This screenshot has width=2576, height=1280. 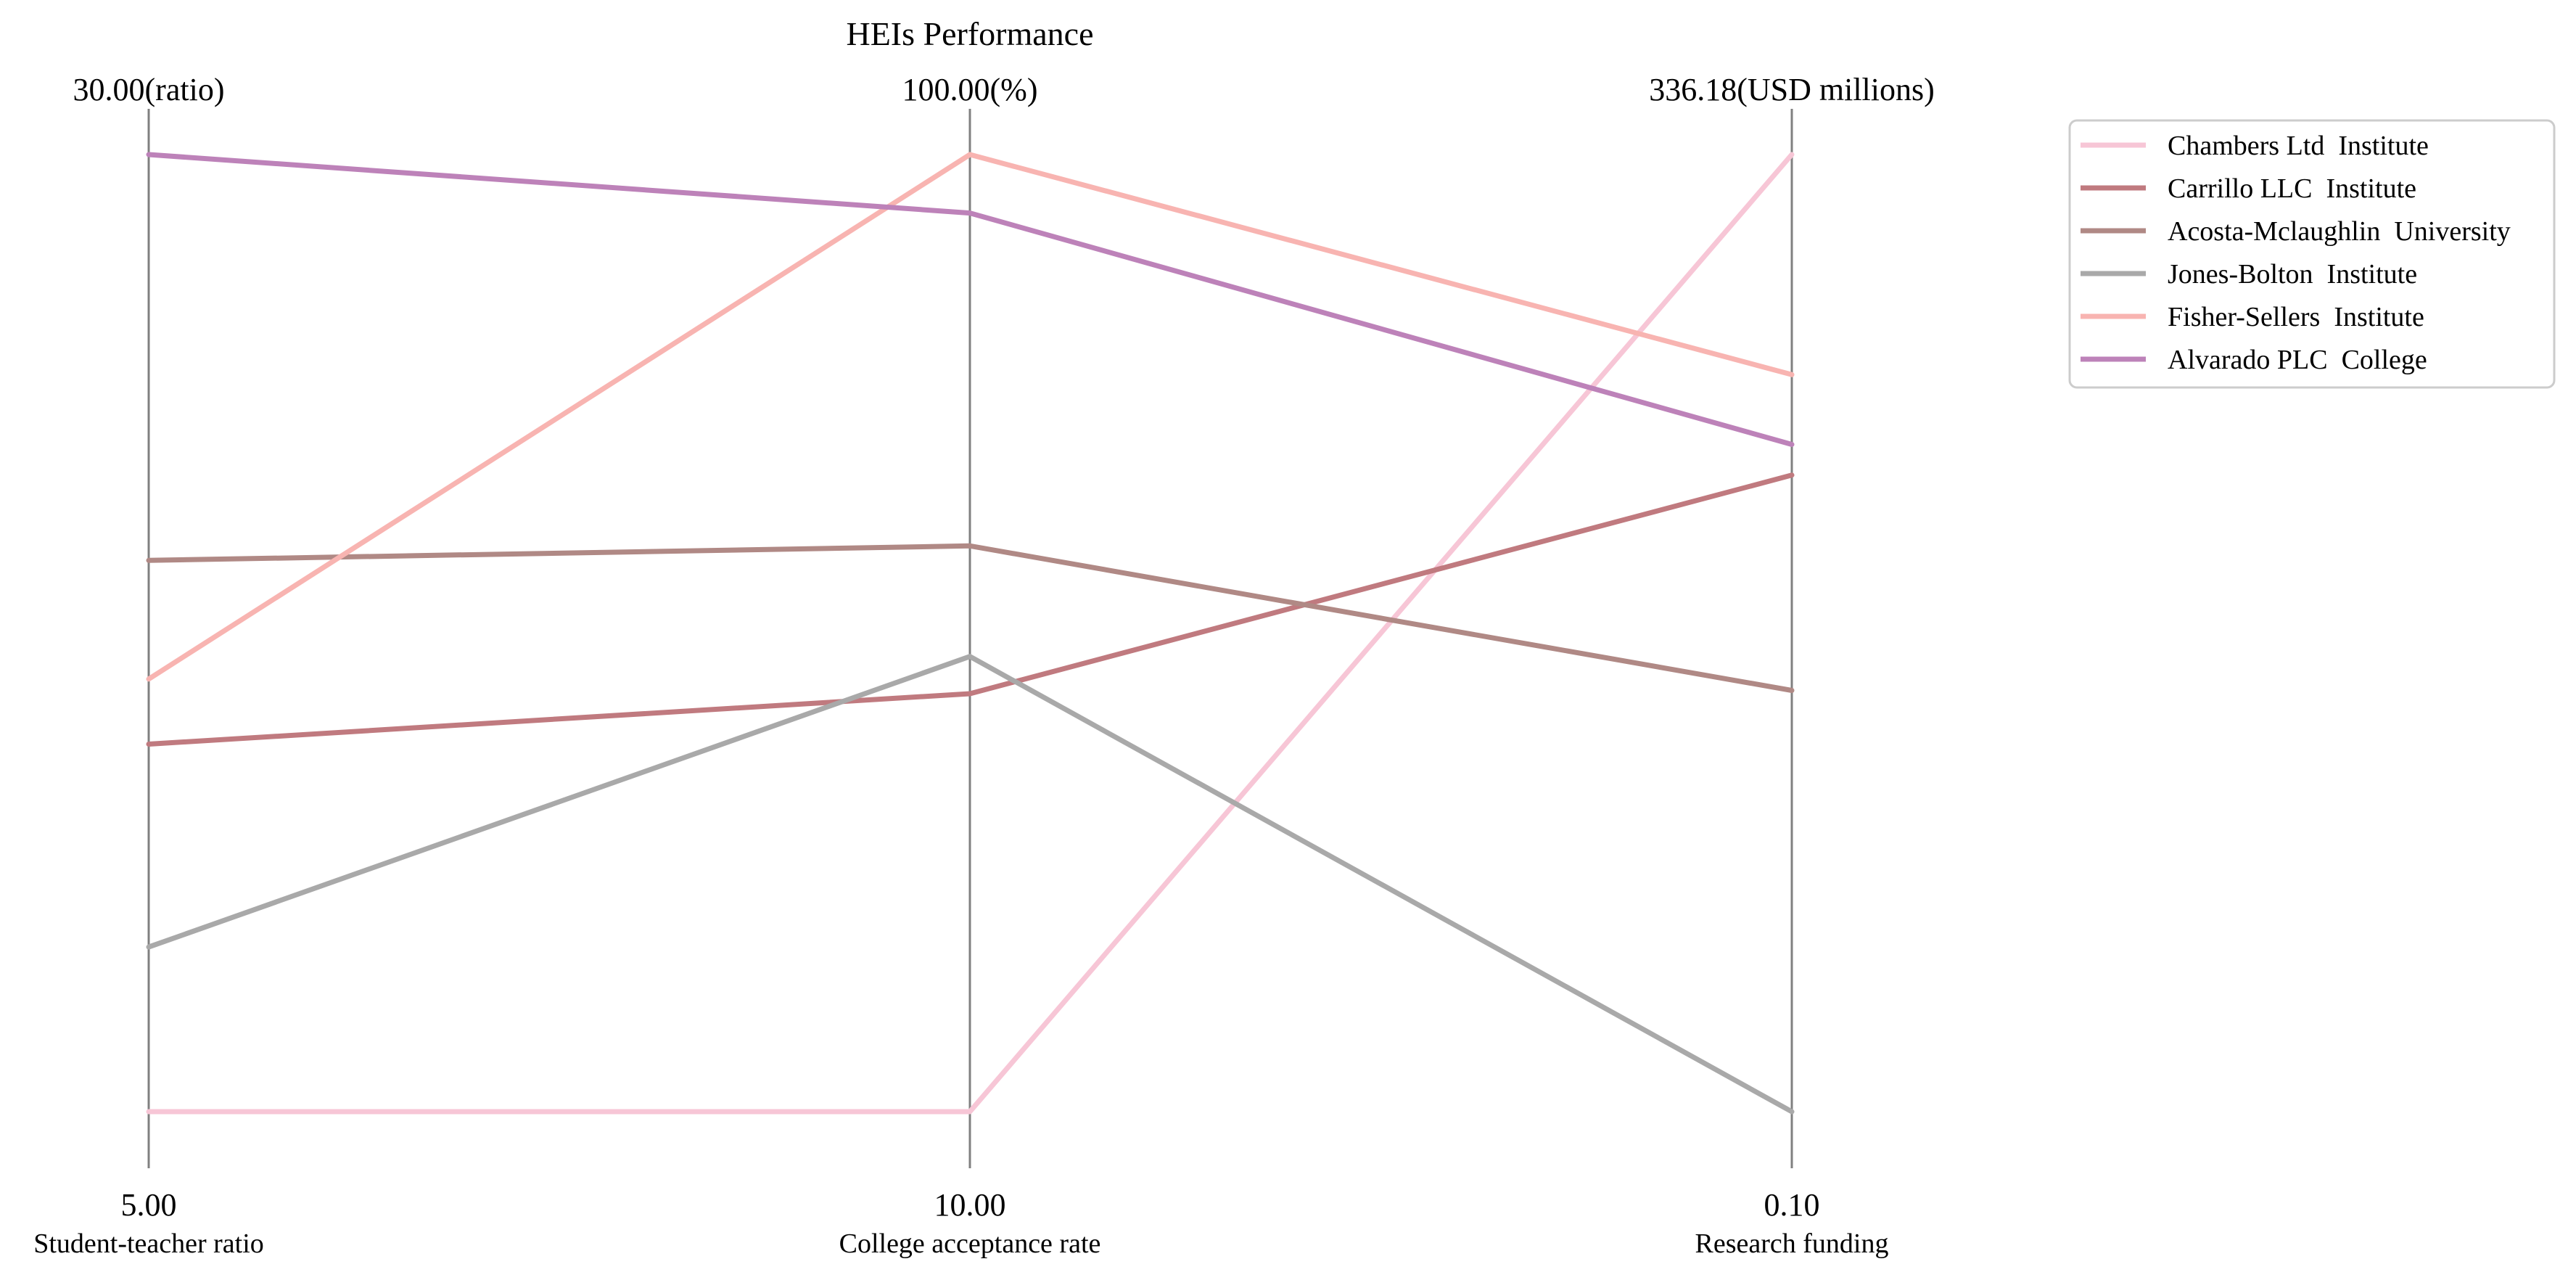 I want to click on axis-student-teacher-ratio: 30.00(ratio) 5.00 Student-teacher ratio, so click(x=148, y=665).